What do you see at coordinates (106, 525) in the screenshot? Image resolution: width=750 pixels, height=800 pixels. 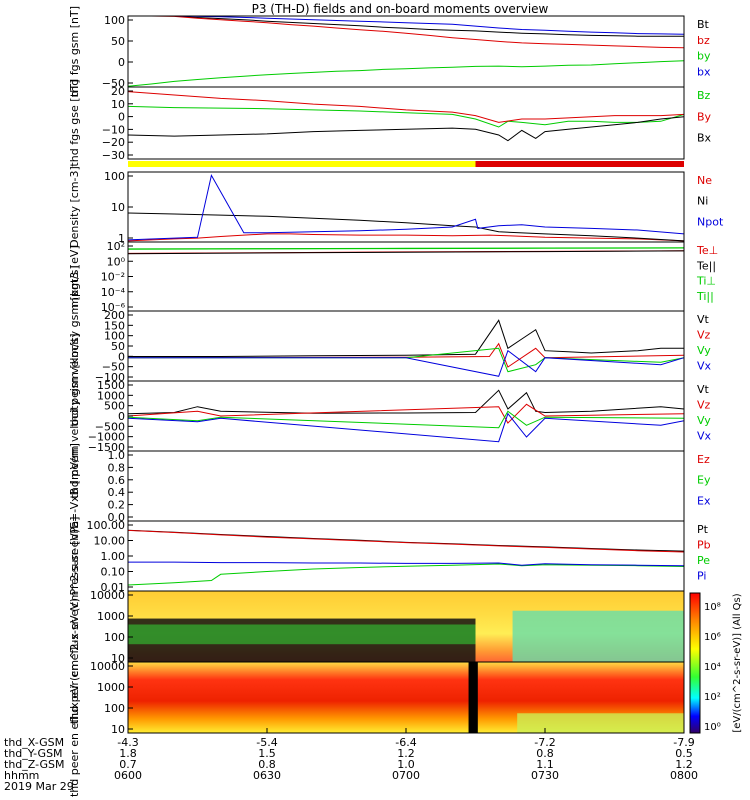 I see `y-tick-label: 100.00` at bounding box center [106, 525].